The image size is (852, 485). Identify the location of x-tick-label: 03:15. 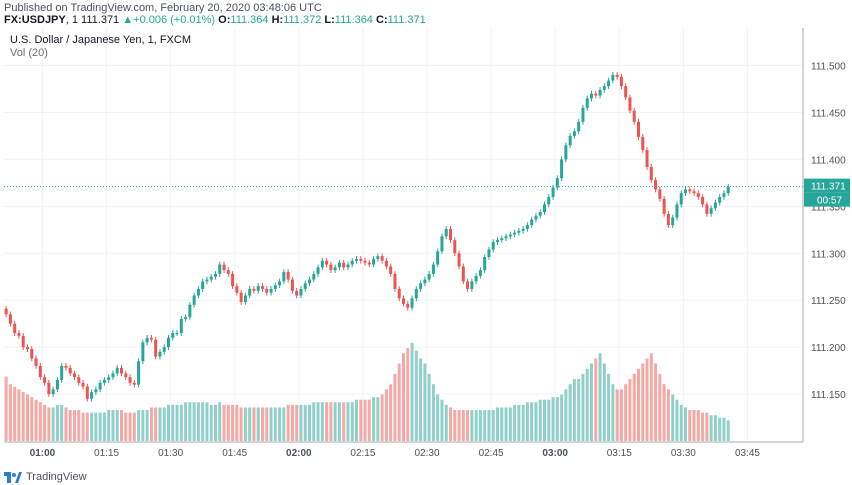
(619, 453).